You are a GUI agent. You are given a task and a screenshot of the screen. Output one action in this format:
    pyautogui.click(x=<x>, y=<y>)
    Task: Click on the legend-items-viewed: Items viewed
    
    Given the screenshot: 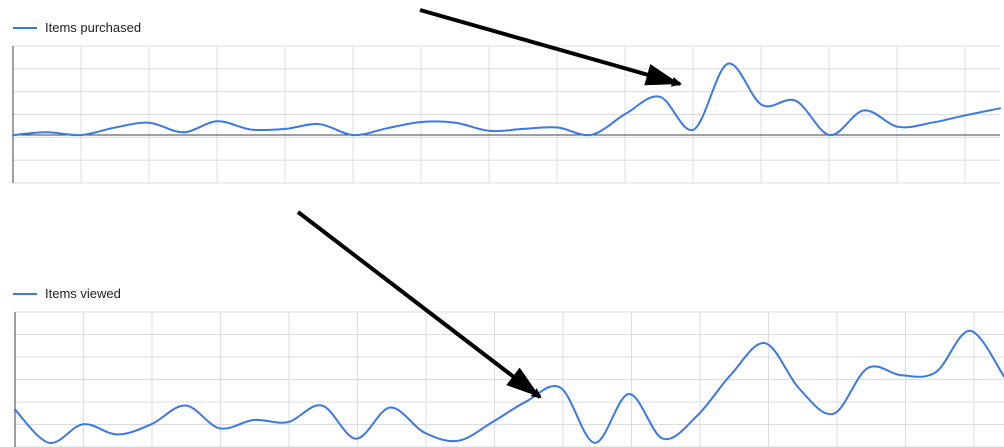 What is the action you would take?
    pyautogui.click(x=67, y=293)
    